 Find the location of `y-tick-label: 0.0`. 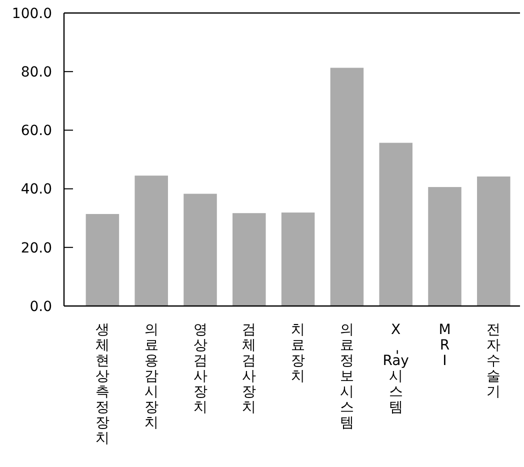

y-tick-label: 0.0 is located at coordinates (41, 306).